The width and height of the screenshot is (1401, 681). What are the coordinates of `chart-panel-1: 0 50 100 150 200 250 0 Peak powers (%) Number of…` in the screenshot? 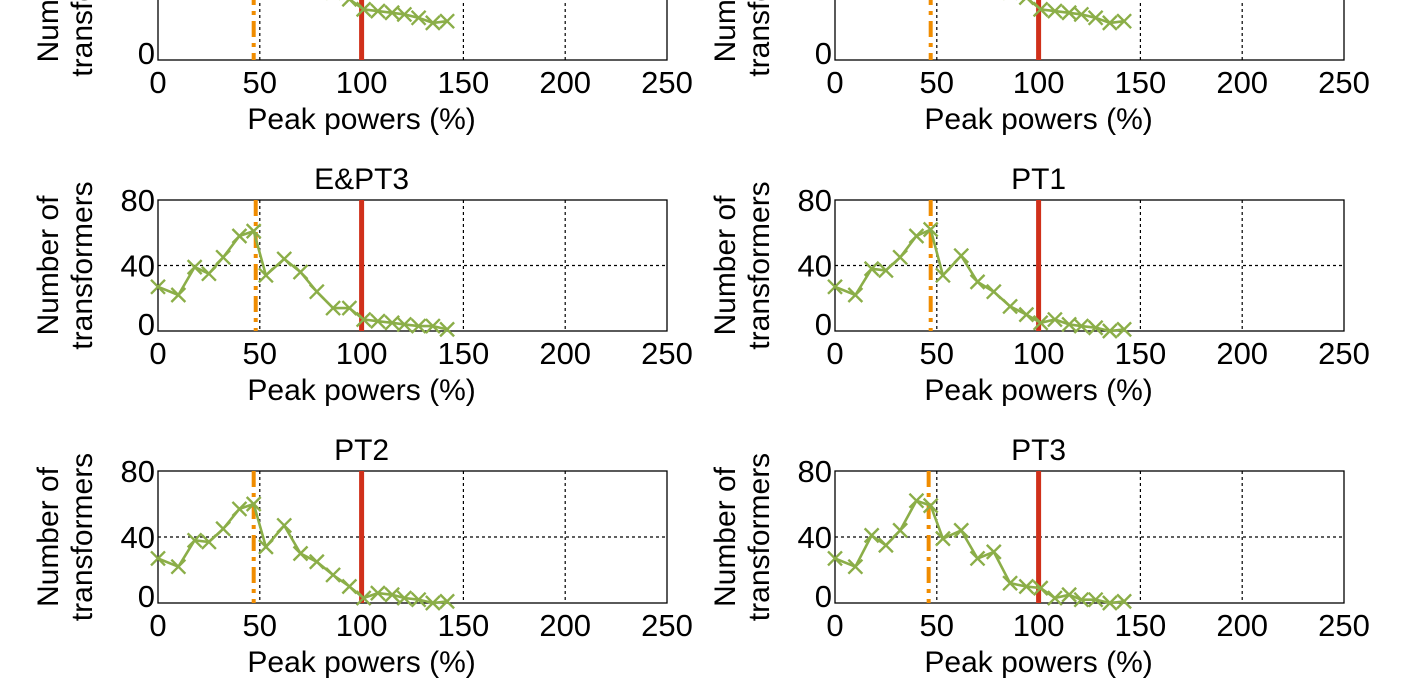 It's located at (362, 68).